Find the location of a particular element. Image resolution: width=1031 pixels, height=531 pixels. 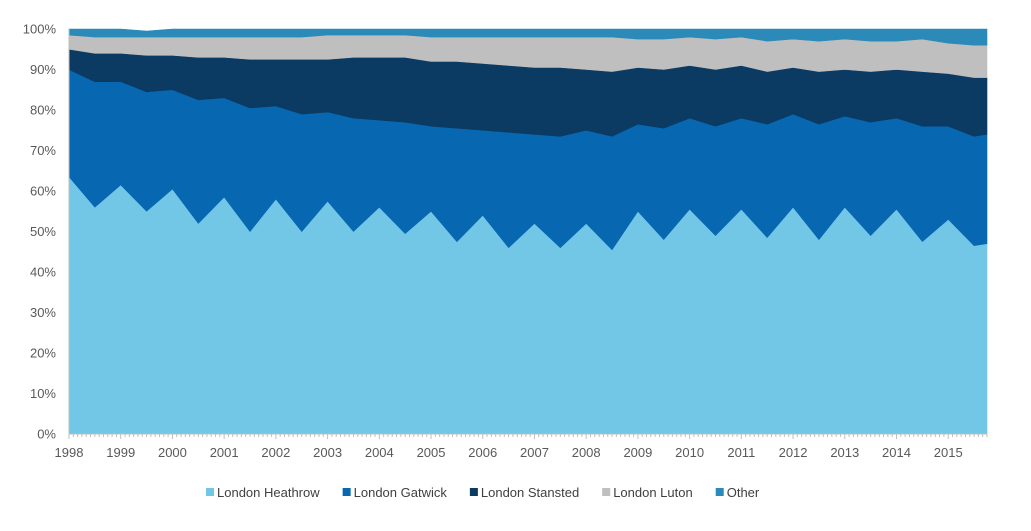

y-tick-label: 20% is located at coordinates (43, 353).